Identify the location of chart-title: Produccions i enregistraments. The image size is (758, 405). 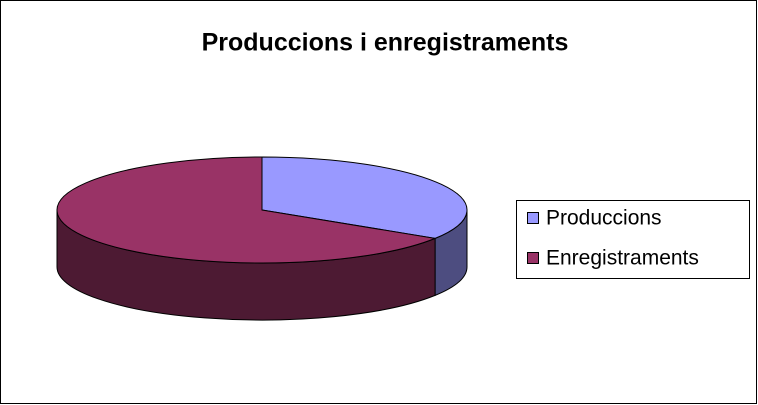
(385, 43).